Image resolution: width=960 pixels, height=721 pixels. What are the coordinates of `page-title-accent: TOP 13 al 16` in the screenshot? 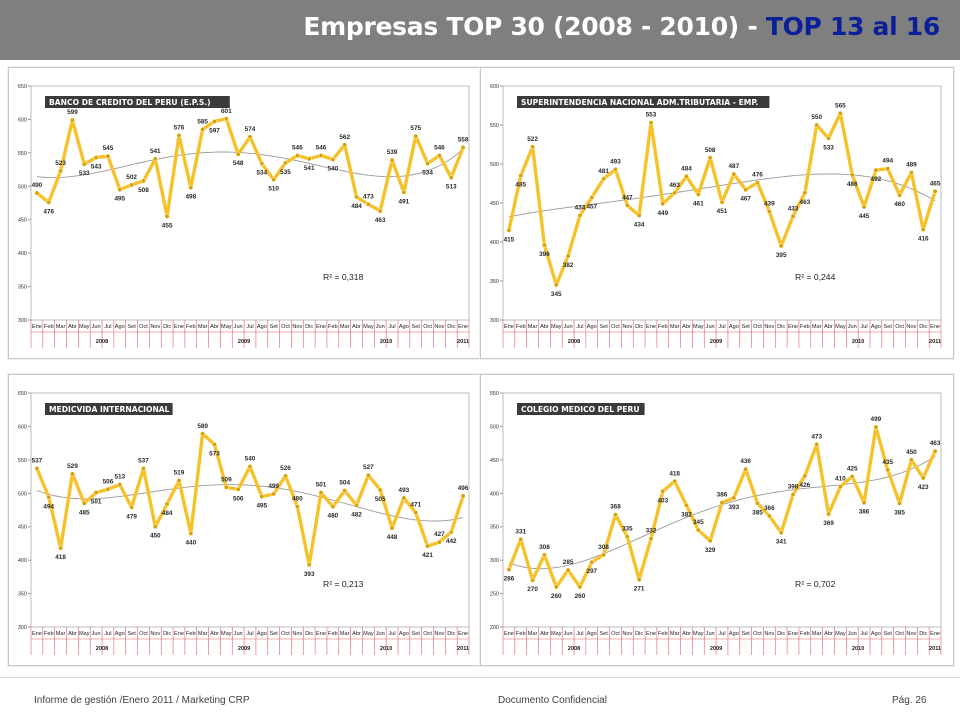 It's located at (852, 26).